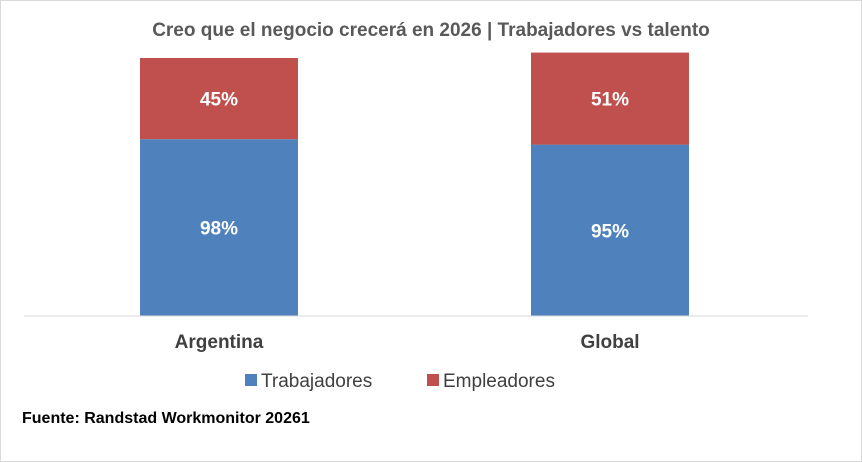 The width and height of the screenshot is (862, 462). What do you see at coordinates (407, 342) in the screenshot?
I see `category-labels: Argentina Global` at bounding box center [407, 342].